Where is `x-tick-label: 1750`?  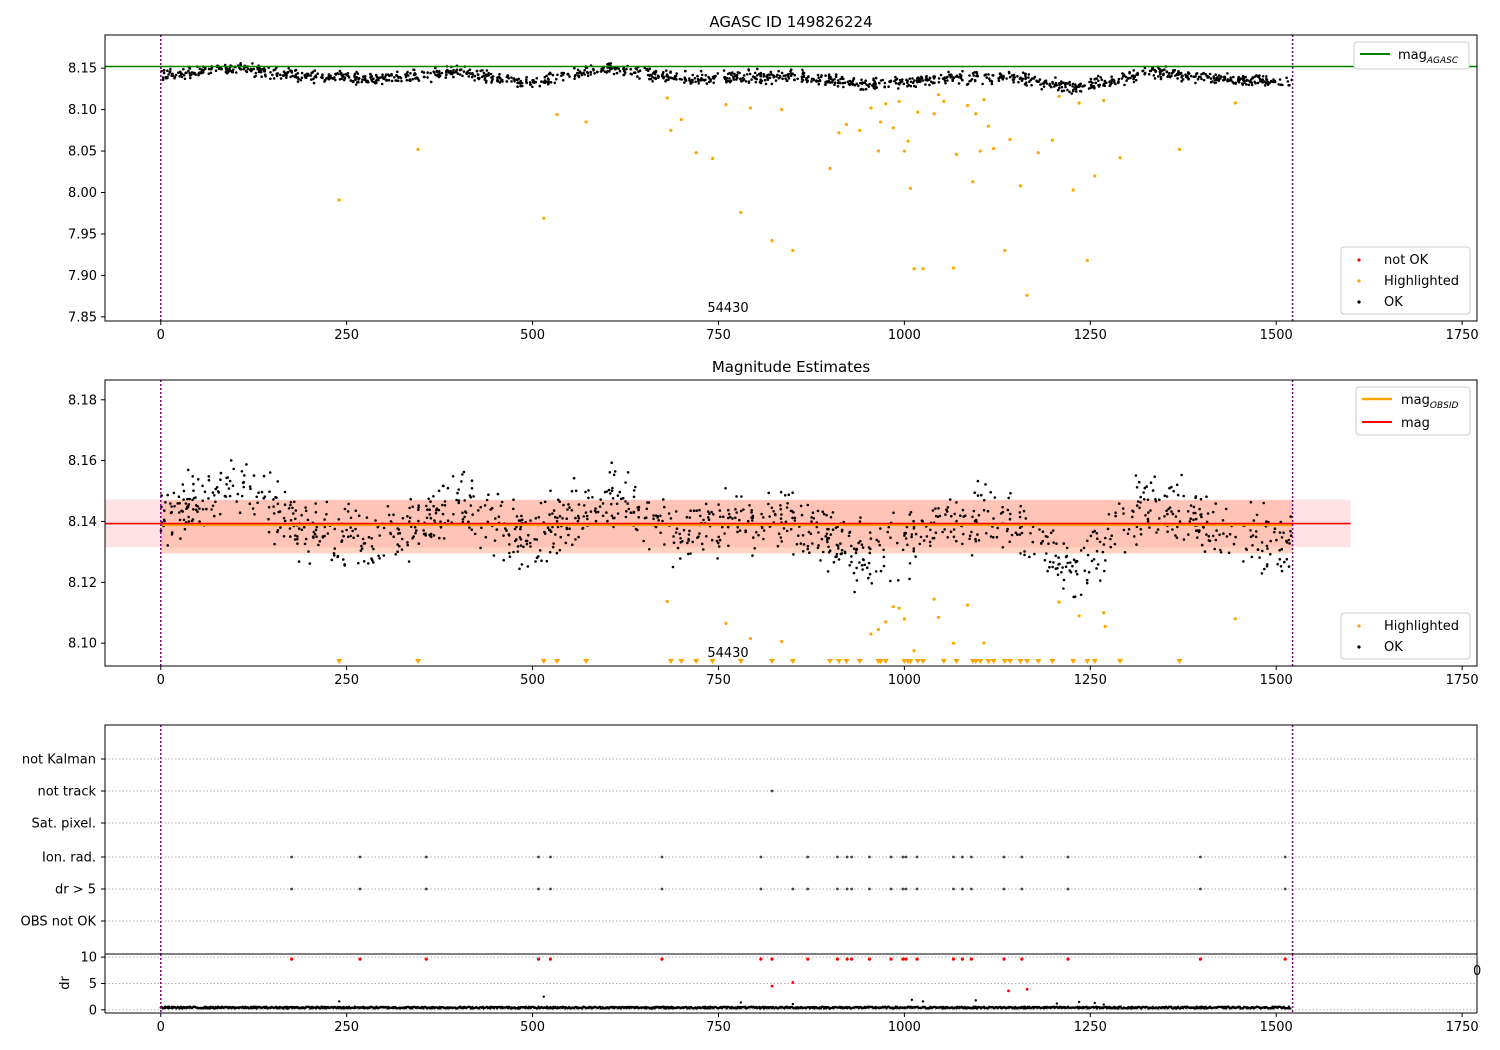 x-tick-label: 1750 is located at coordinates (1462, 680).